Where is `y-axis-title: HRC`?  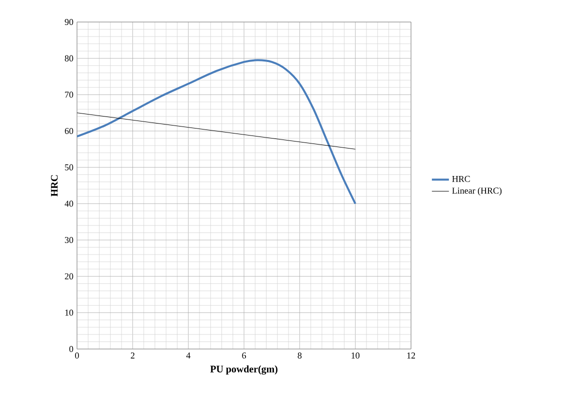
y-axis-title: HRC is located at coordinates (54, 185).